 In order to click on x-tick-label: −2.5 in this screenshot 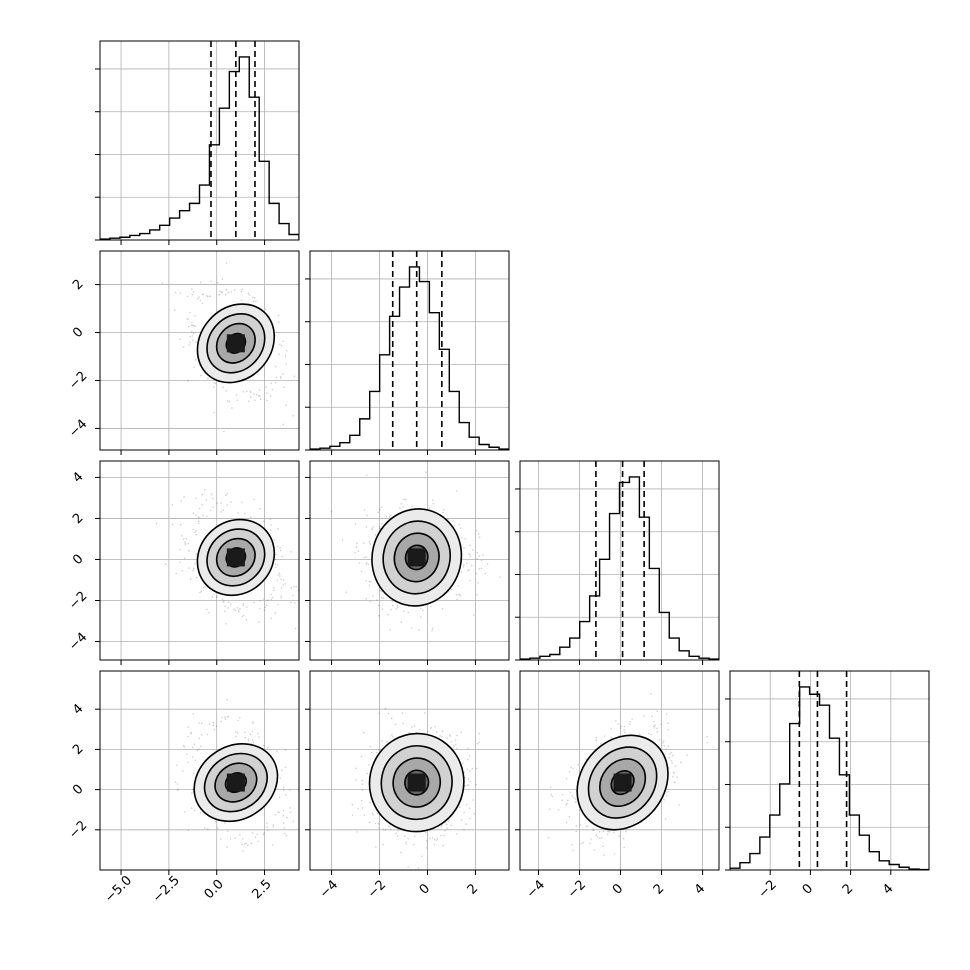, I will do `click(166, 889)`.